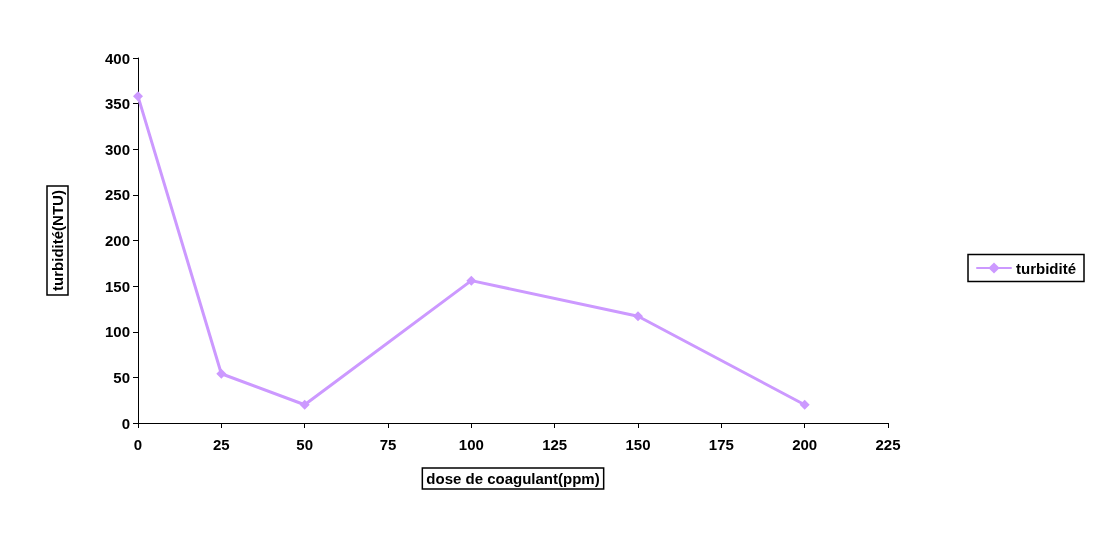  What do you see at coordinates (117, 149) in the screenshot?
I see `y-tick-label: 300` at bounding box center [117, 149].